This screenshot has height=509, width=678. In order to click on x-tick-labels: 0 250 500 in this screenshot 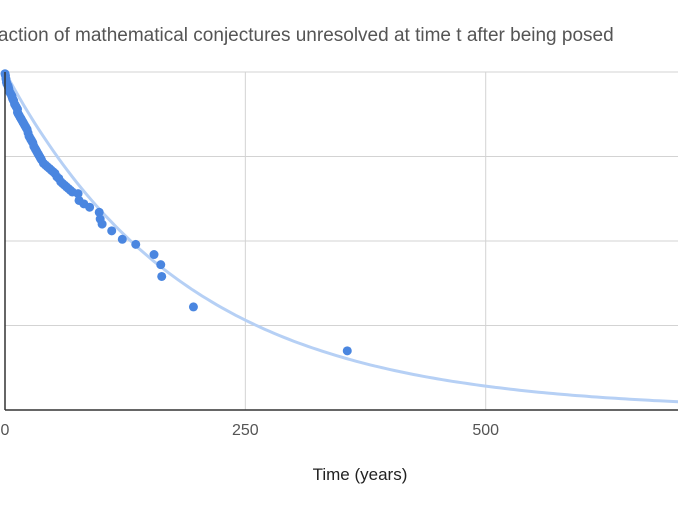, I will do `click(250, 430)`.